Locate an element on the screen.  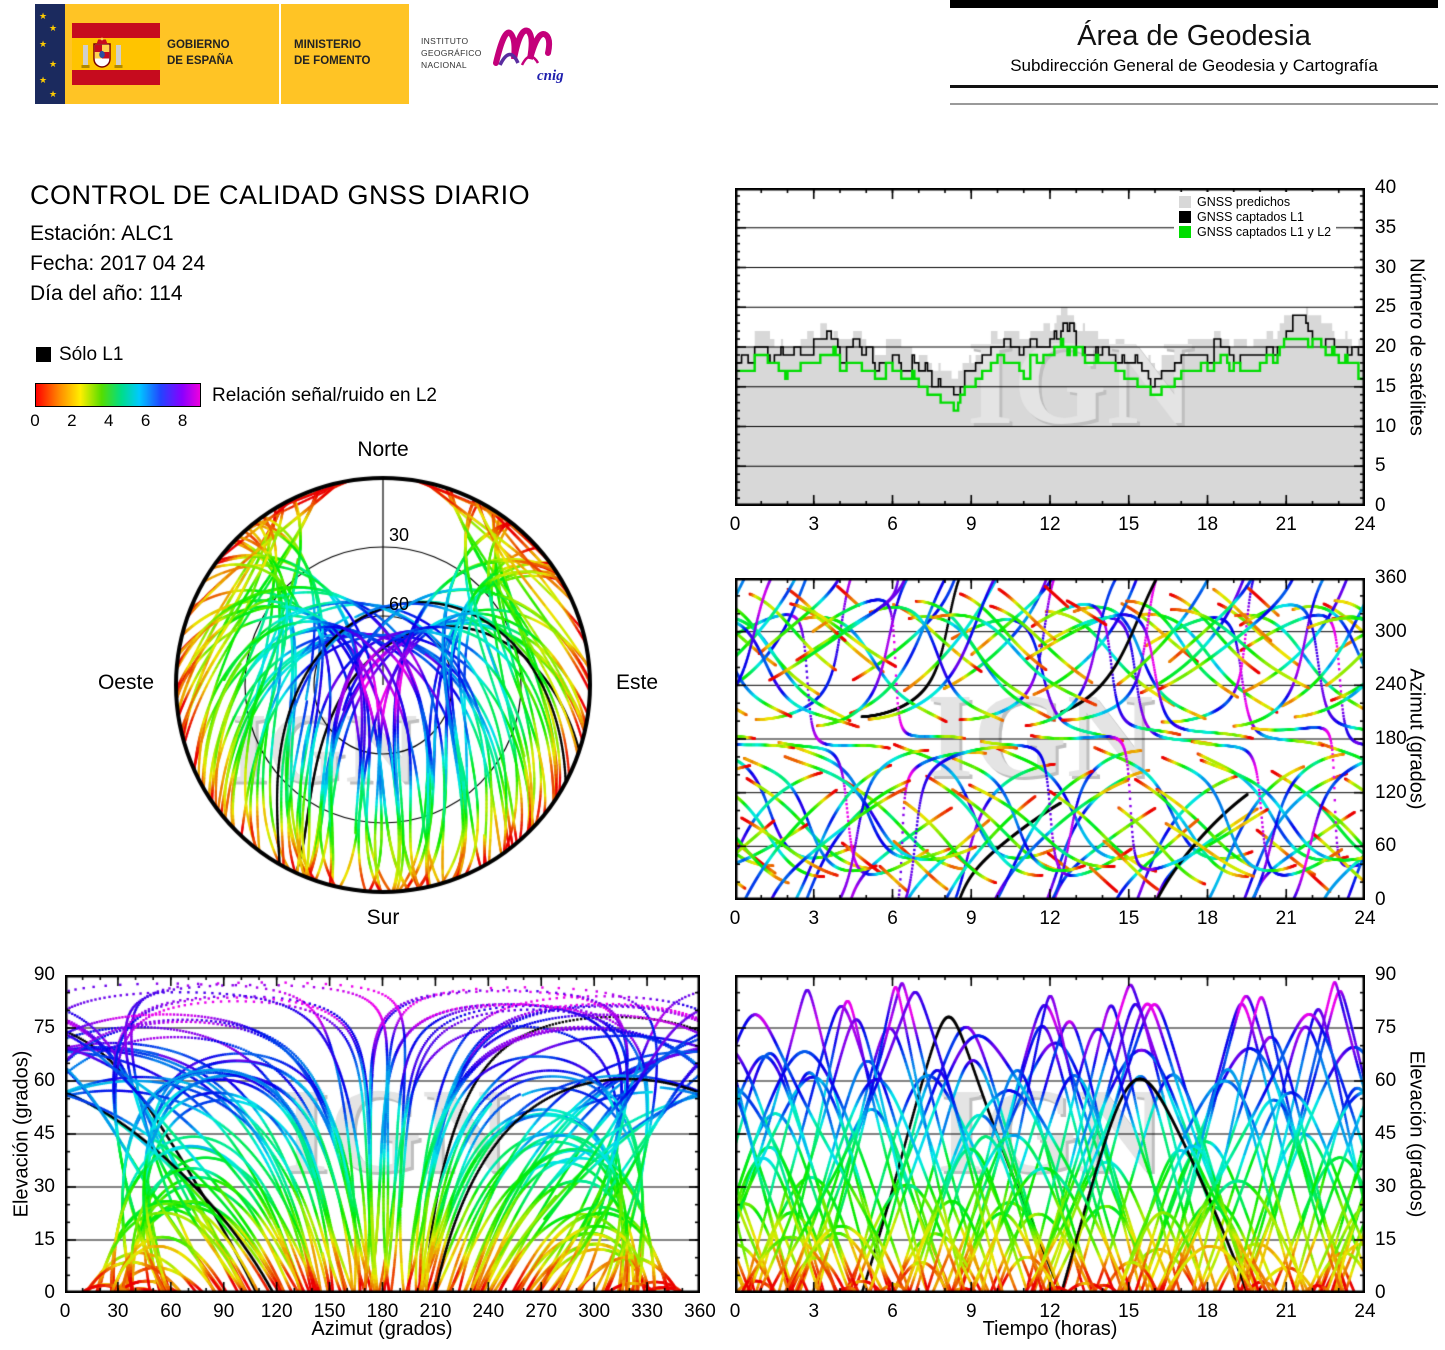
ign-block: INSTITUTO GEOGRÁFICO NACIONAL cnig is located at coordinates (487, 54).